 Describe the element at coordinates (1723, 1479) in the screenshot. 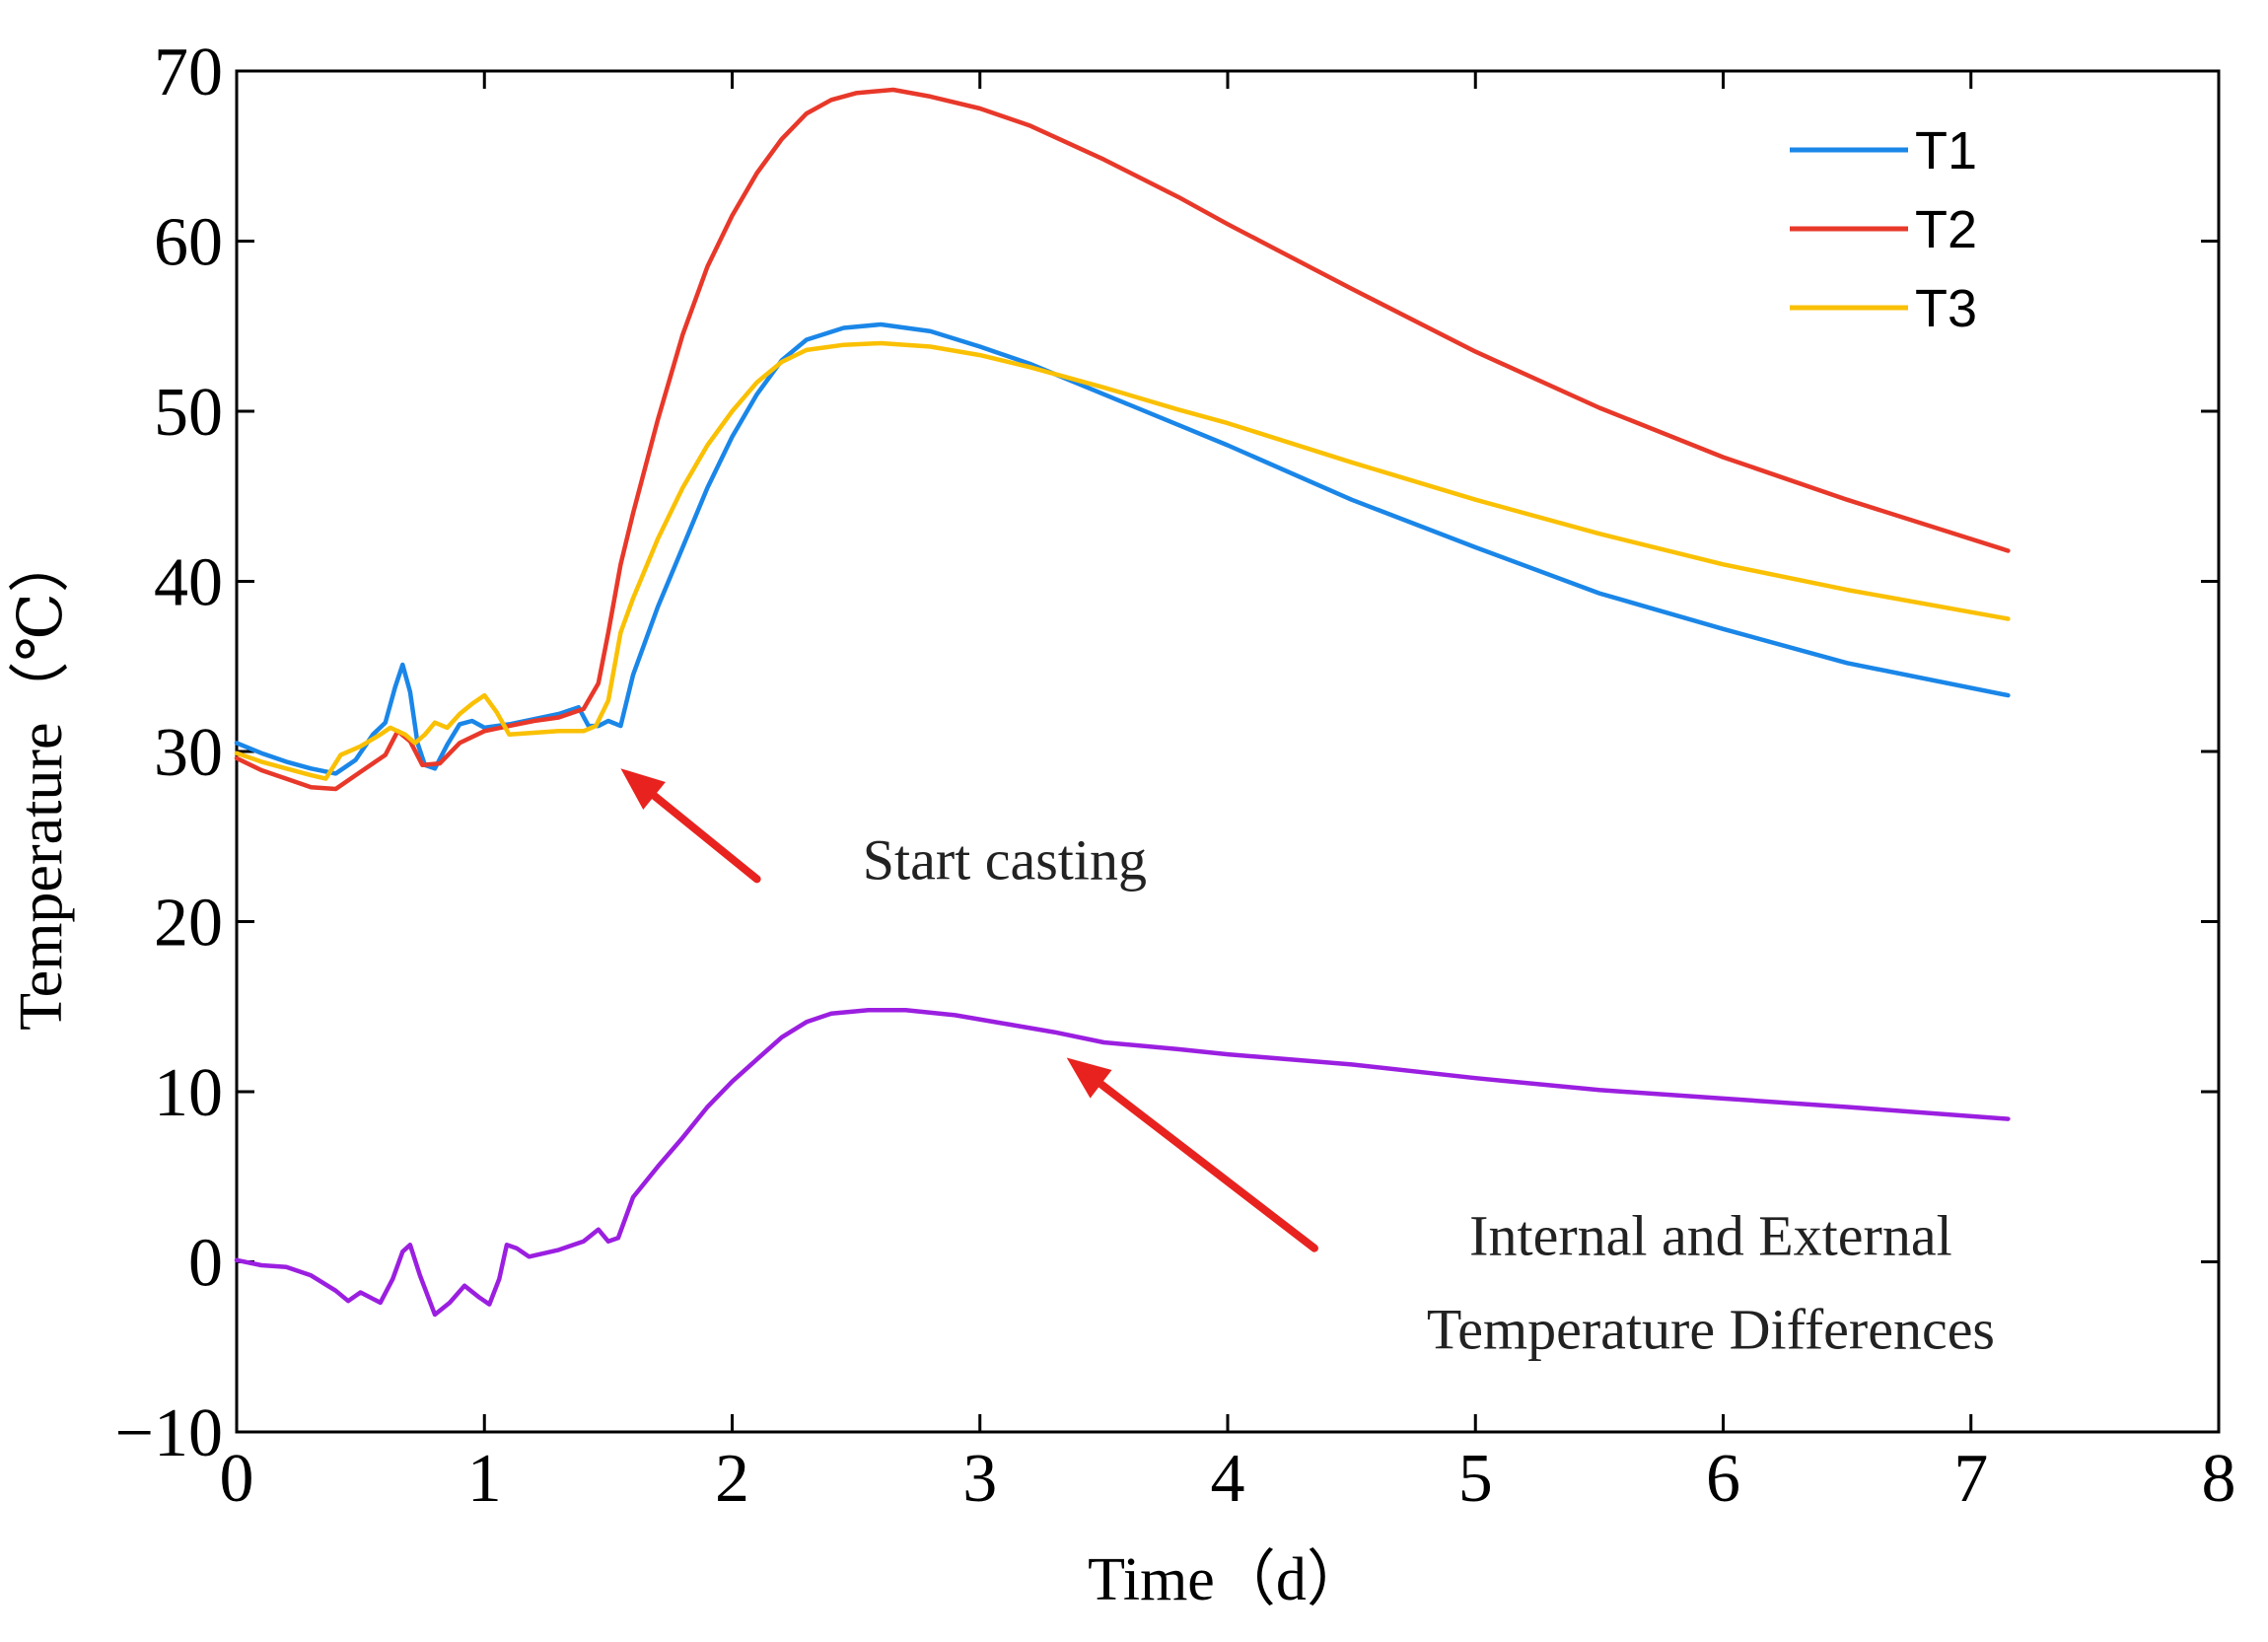

I see `x-tick-label: 6` at that location.